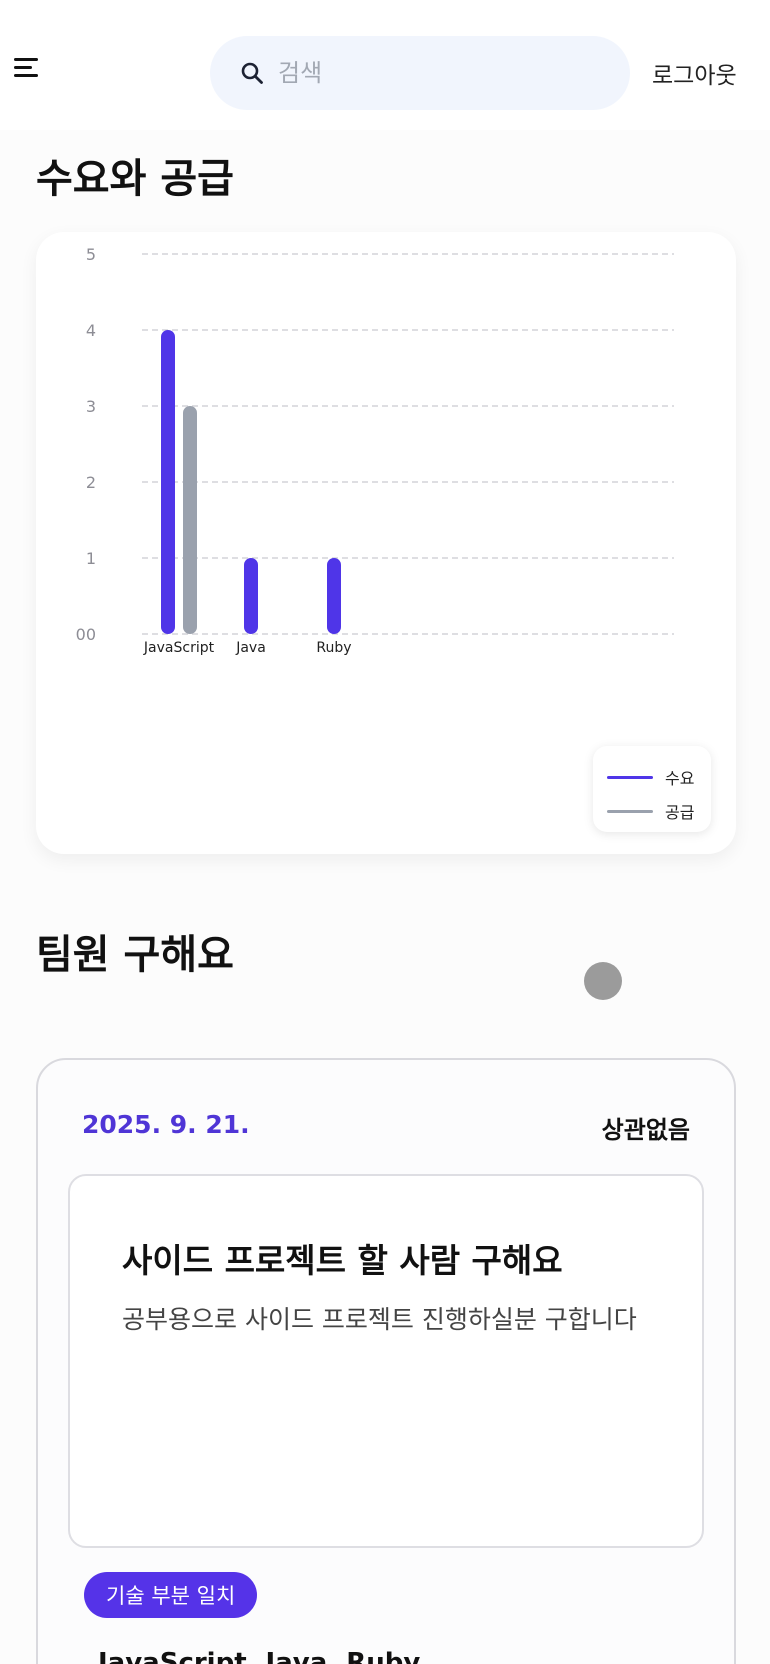 The image size is (770, 1664). What do you see at coordinates (250, 648) in the screenshot?
I see `x-tick-label: Java` at bounding box center [250, 648].